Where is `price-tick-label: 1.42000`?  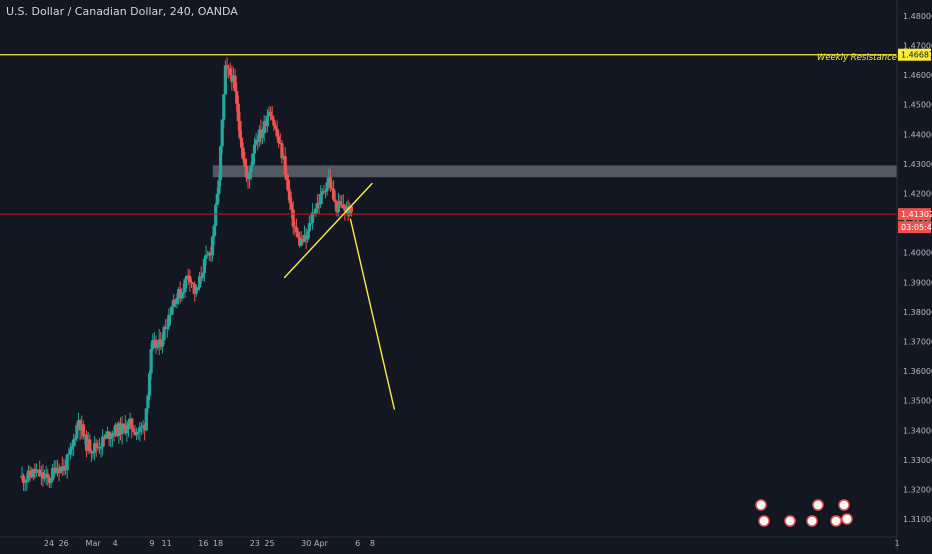
price-tick-label: 1.42000 is located at coordinates (917, 193).